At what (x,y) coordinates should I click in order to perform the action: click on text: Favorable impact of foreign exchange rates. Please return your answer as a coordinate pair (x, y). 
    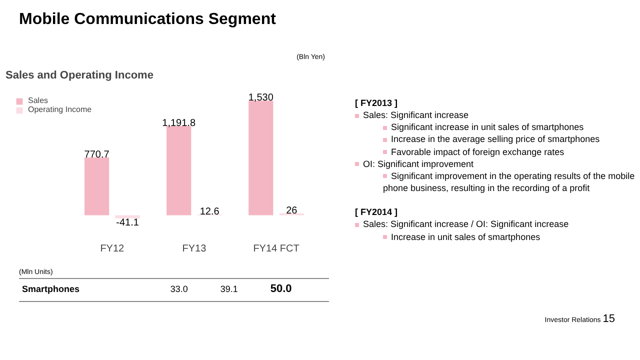
    Looking at the image, I should click on (478, 152).